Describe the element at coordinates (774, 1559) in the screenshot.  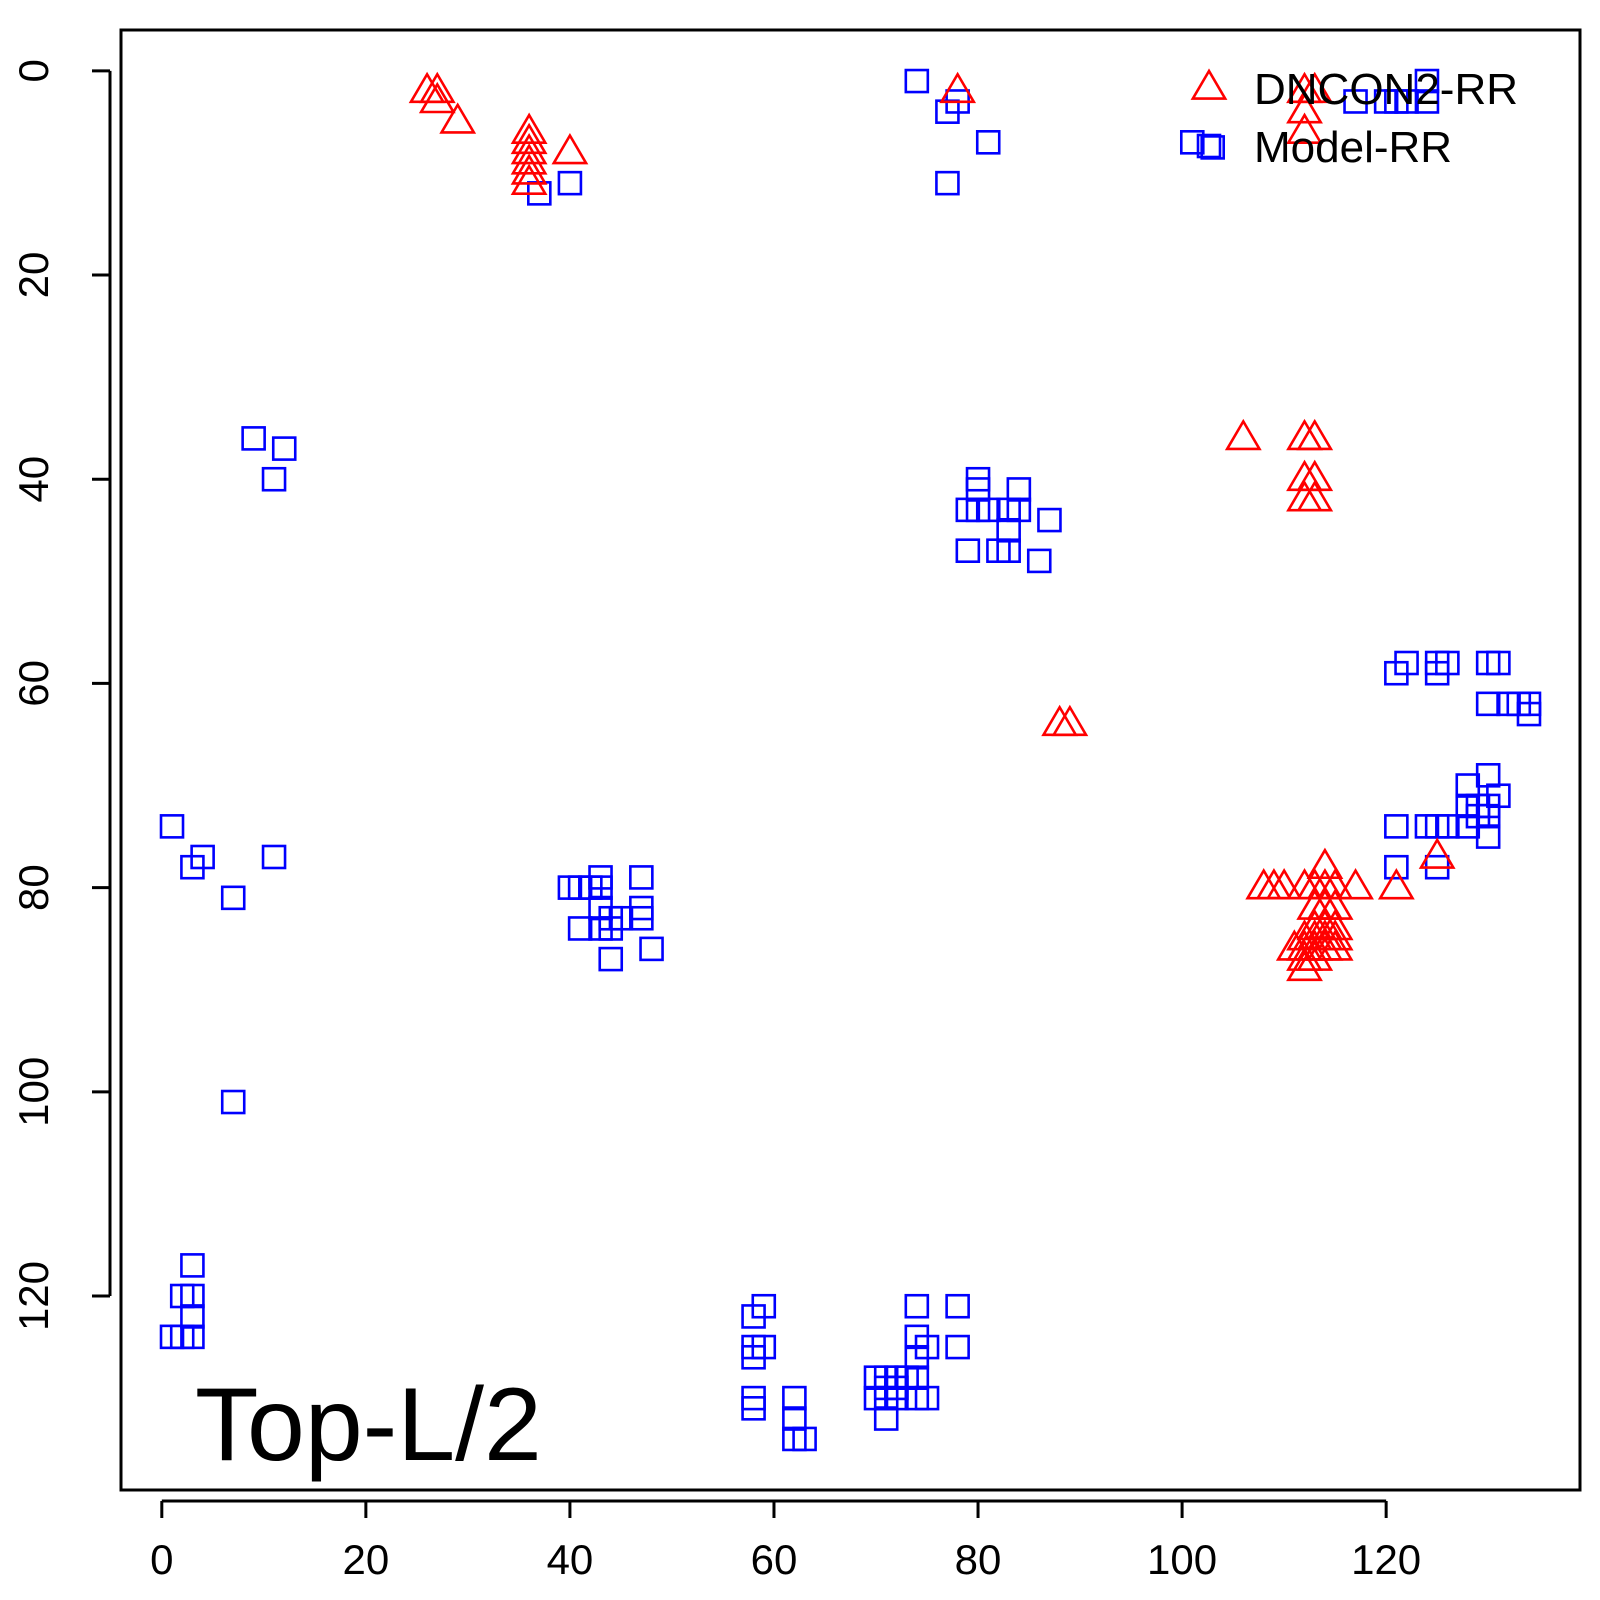
I see `x-tick-label: 60` at that location.